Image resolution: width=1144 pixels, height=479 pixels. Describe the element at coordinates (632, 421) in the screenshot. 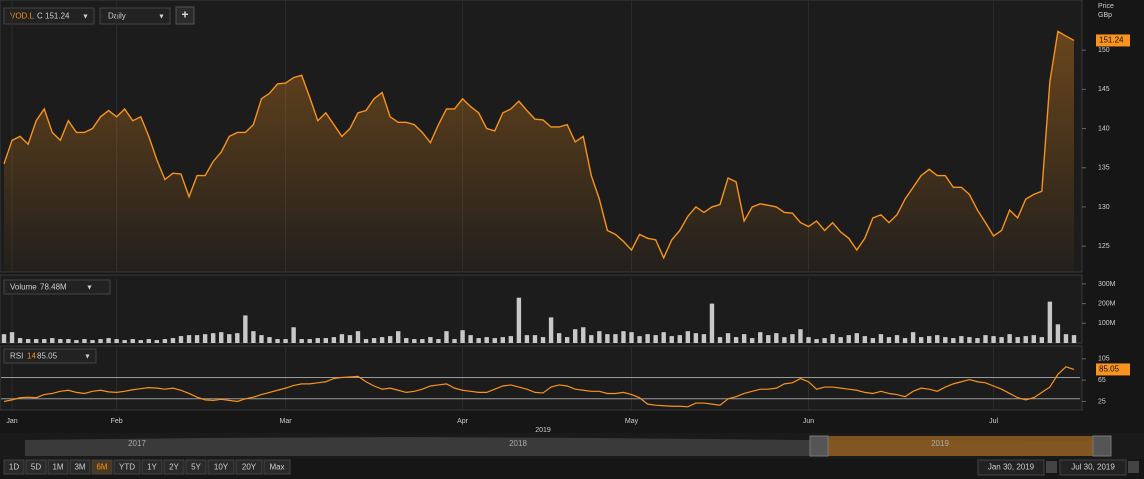

I see `x-tick-label: May` at that location.